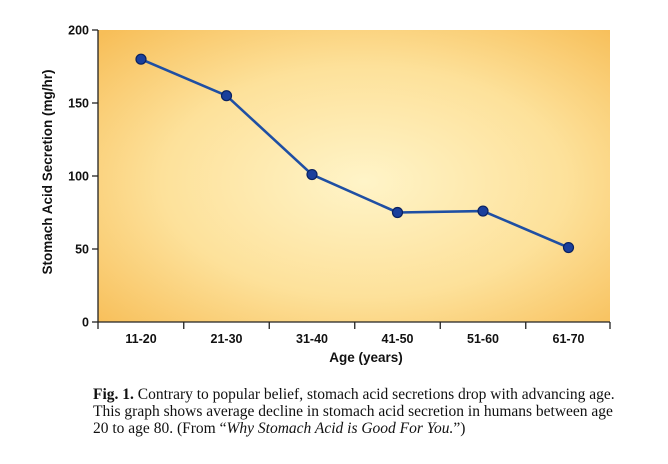 This screenshot has height=464, width=668. Describe the element at coordinates (569, 339) in the screenshot. I see `x-tick-label: 61-70` at that location.